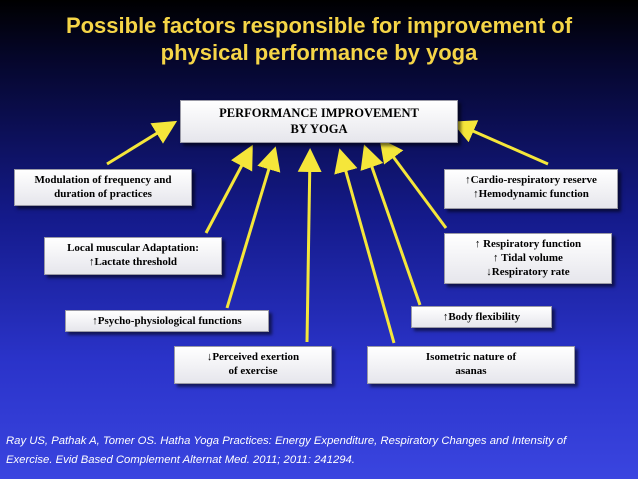  I want to click on factor-psycho-box: ↑Psycho-physiological functions, so click(167, 321).